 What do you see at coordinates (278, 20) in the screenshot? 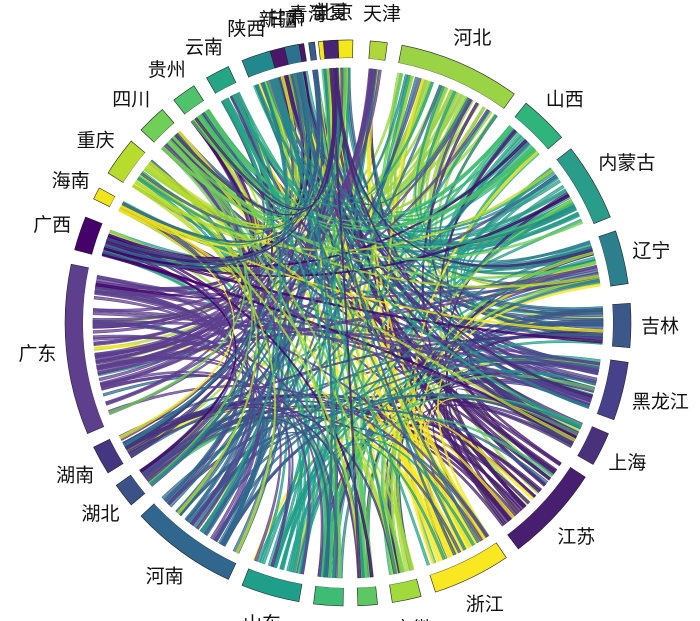
I see `region-label: 新疆` at bounding box center [278, 20].